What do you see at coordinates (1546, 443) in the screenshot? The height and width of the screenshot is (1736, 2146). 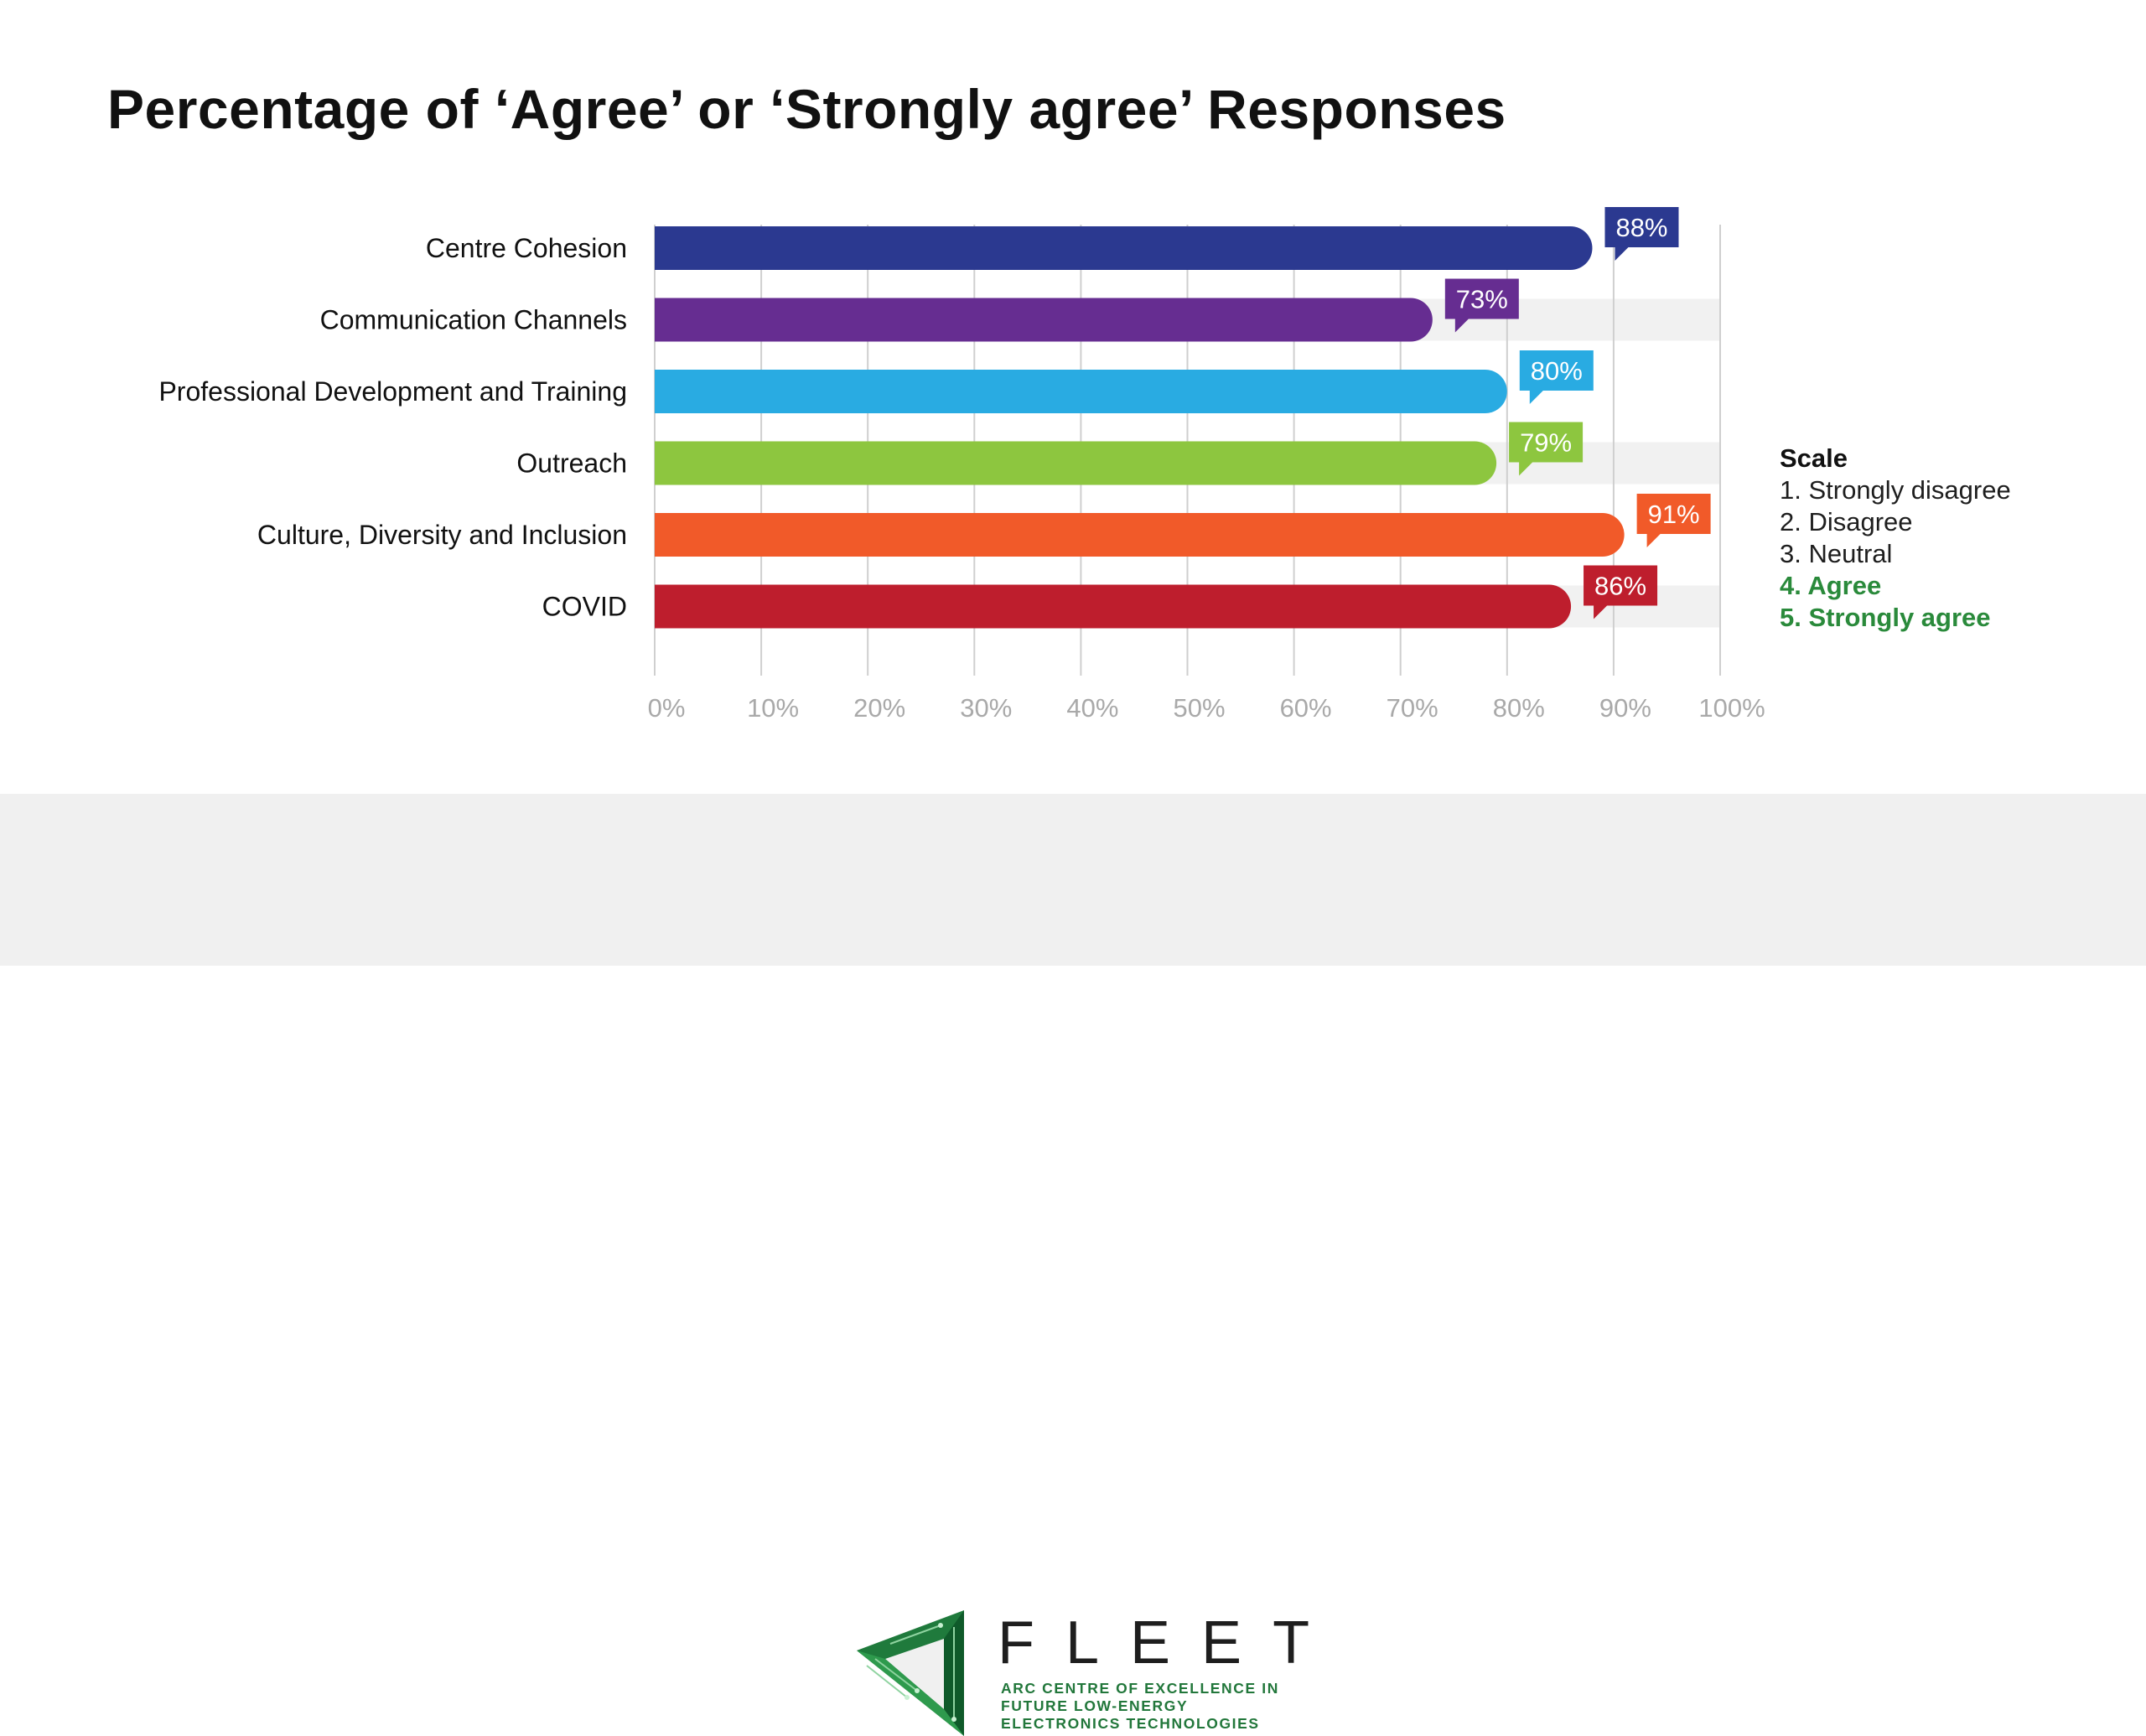 I see `data-label: 79%` at bounding box center [1546, 443].